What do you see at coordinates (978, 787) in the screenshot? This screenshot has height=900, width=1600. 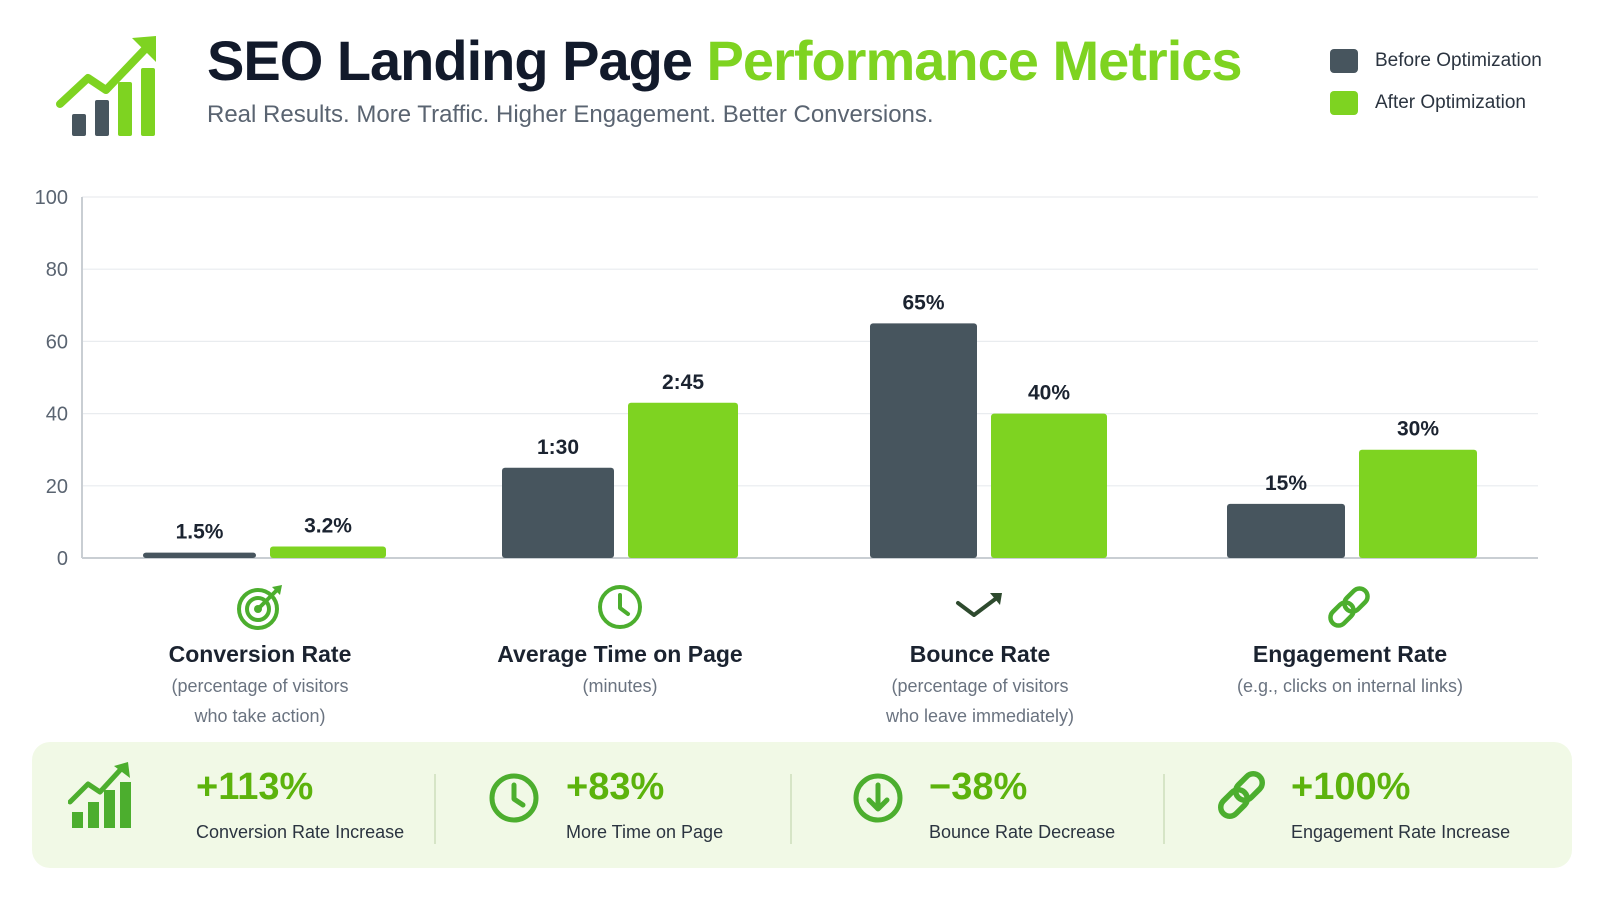 I see `summary-value: −38%` at bounding box center [978, 787].